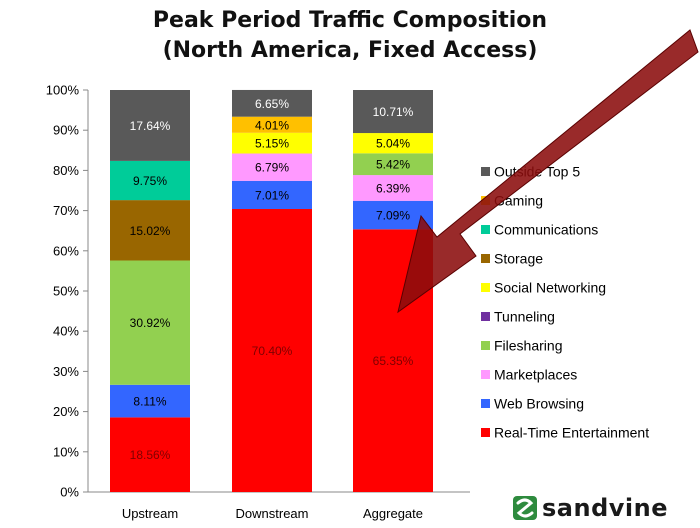  I want to click on data-label-filesharing-aggregate: 5.42%, so click(393, 165).